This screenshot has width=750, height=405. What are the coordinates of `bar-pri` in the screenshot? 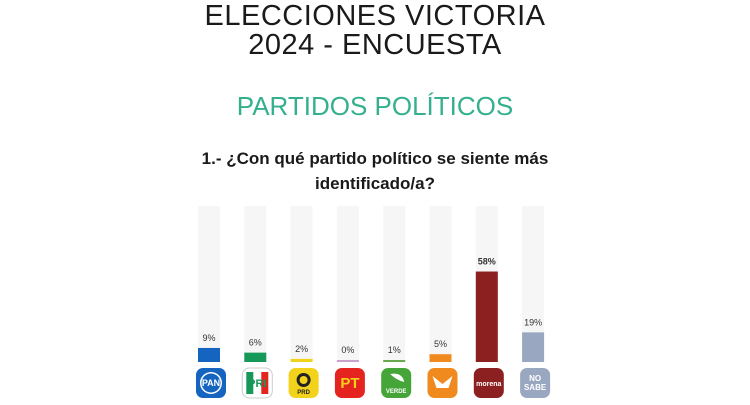 It's located at (255, 357).